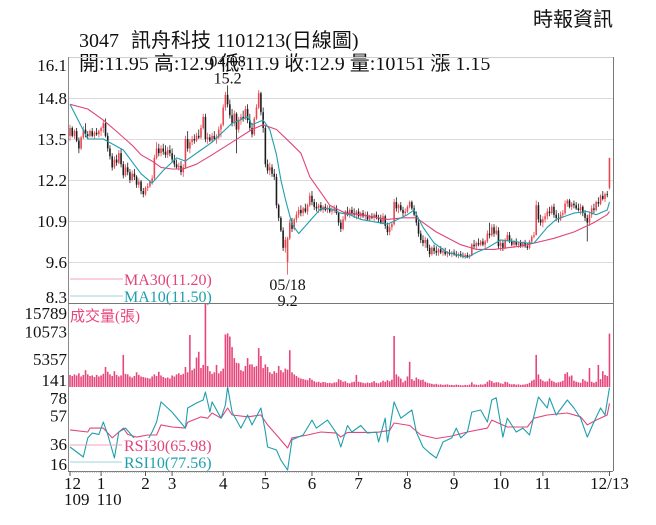 The image size is (656, 525). Describe the element at coordinates (59, 416) in the screenshot. I see `rsi-axis-label: 57` at that location.